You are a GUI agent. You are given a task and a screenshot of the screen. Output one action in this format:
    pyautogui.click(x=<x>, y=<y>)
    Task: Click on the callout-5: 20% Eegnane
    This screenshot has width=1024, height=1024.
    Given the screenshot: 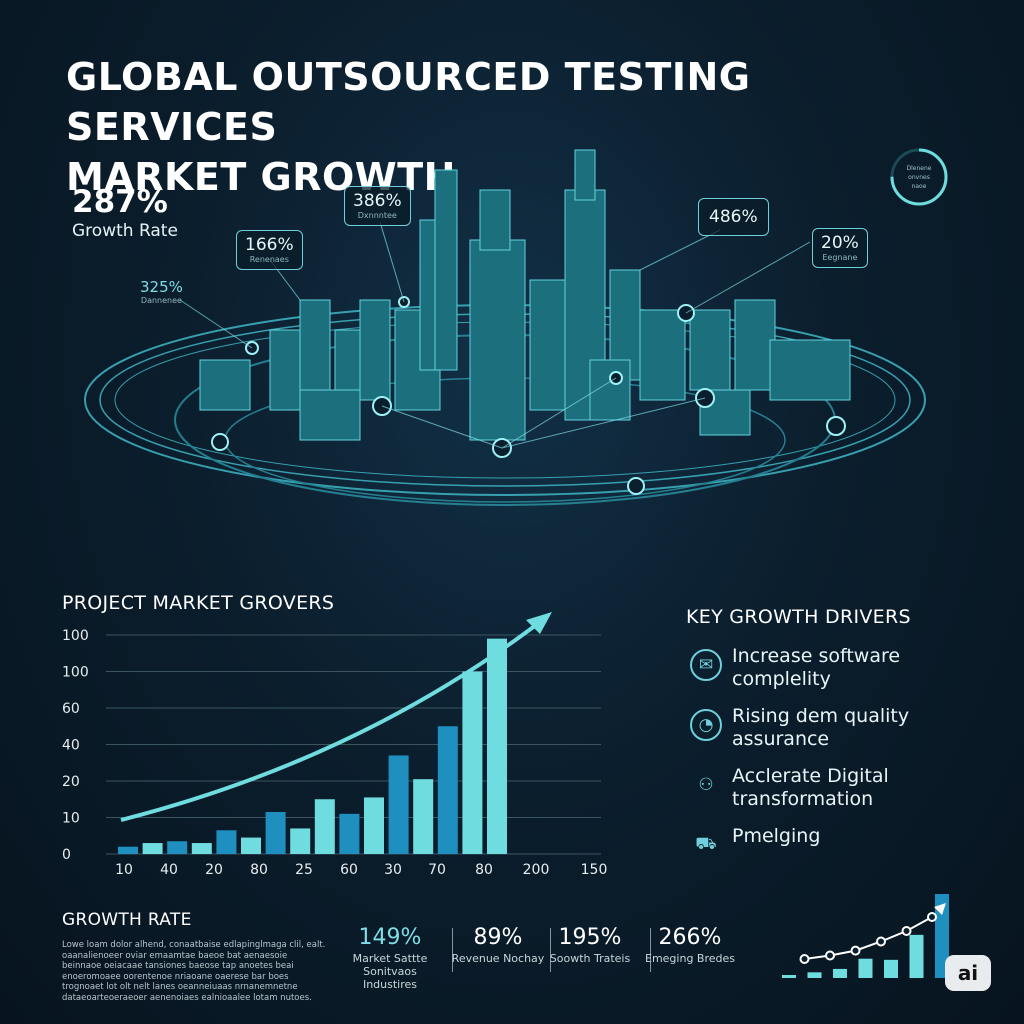 What is the action you would take?
    pyautogui.click(x=840, y=248)
    